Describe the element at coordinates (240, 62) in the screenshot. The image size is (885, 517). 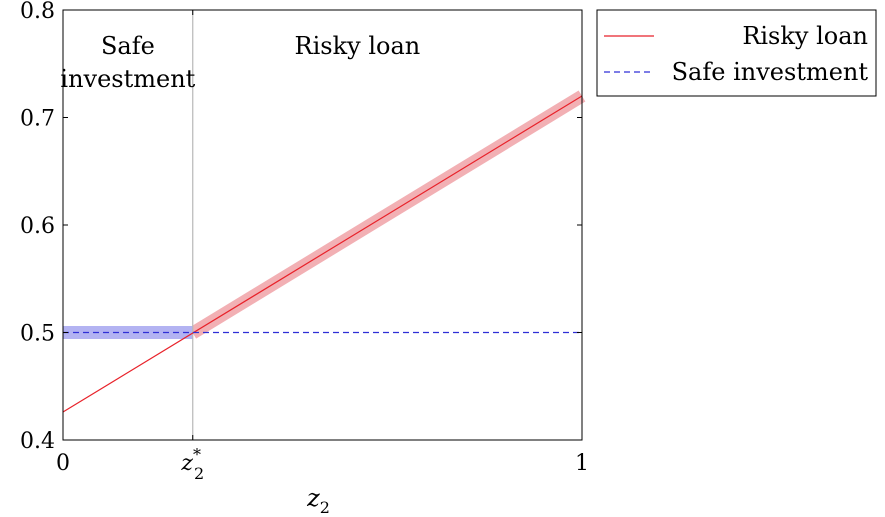
I see `region-labels: Safe investment Risky loan` at that location.